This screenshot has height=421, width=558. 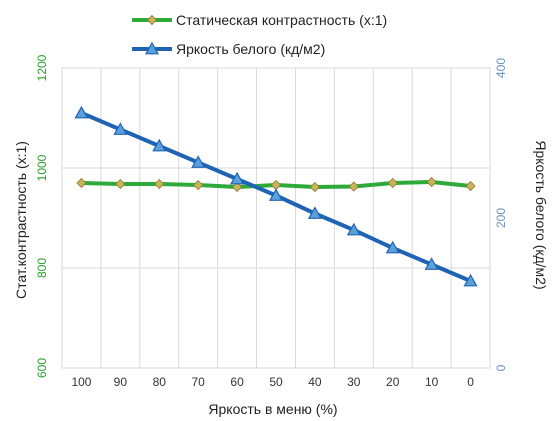 What do you see at coordinates (276, 382) in the screenshot?
I see `x-tick-label: 50` at bounding box center [276, 382].